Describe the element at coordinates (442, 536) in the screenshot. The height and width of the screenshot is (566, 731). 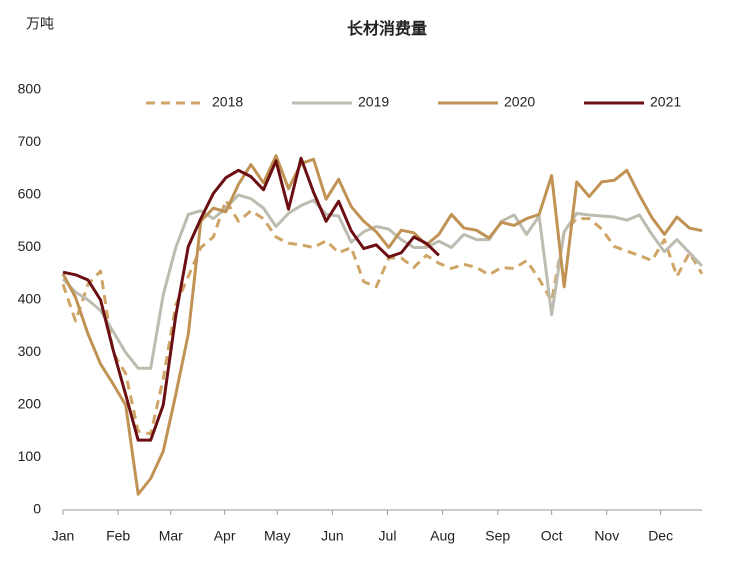
I see `x-tick-label: Aug` at that location.